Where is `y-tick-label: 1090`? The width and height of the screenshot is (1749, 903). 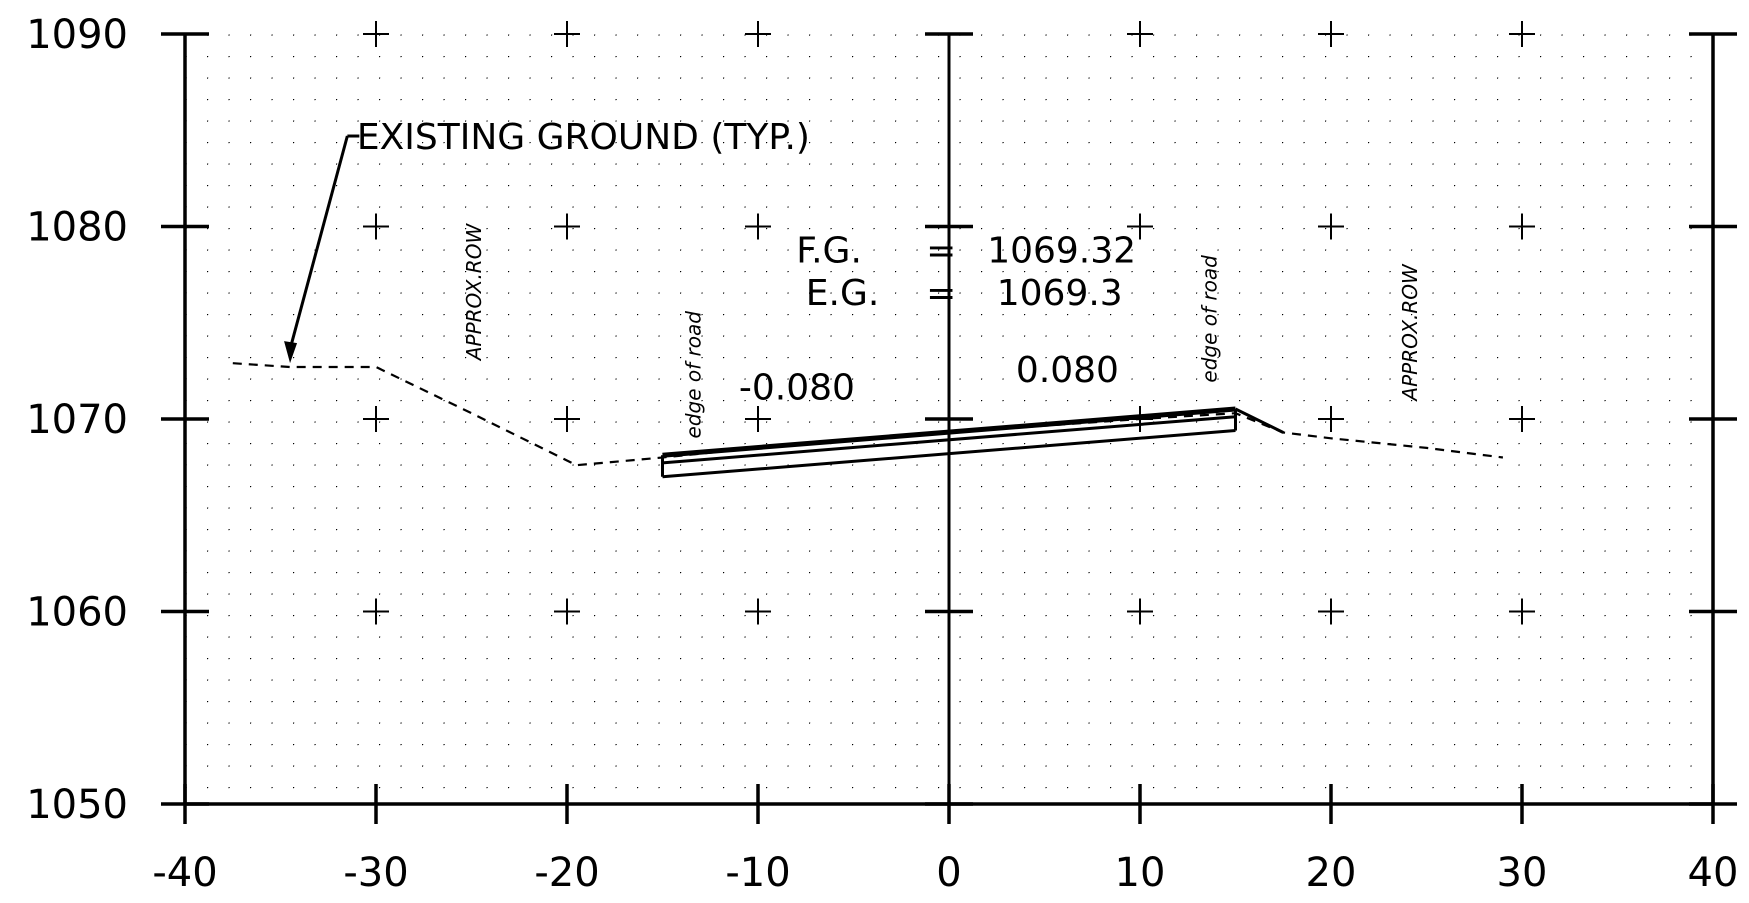 y-tick-label: 1090 is located at coordinates (77, 35).